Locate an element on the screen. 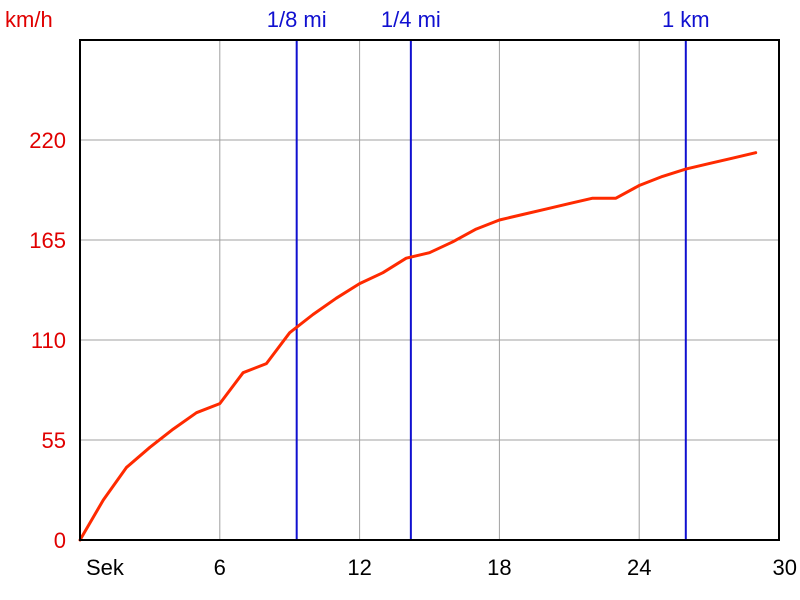  y-tick-label: 0 is located at coordinates (60, 540).